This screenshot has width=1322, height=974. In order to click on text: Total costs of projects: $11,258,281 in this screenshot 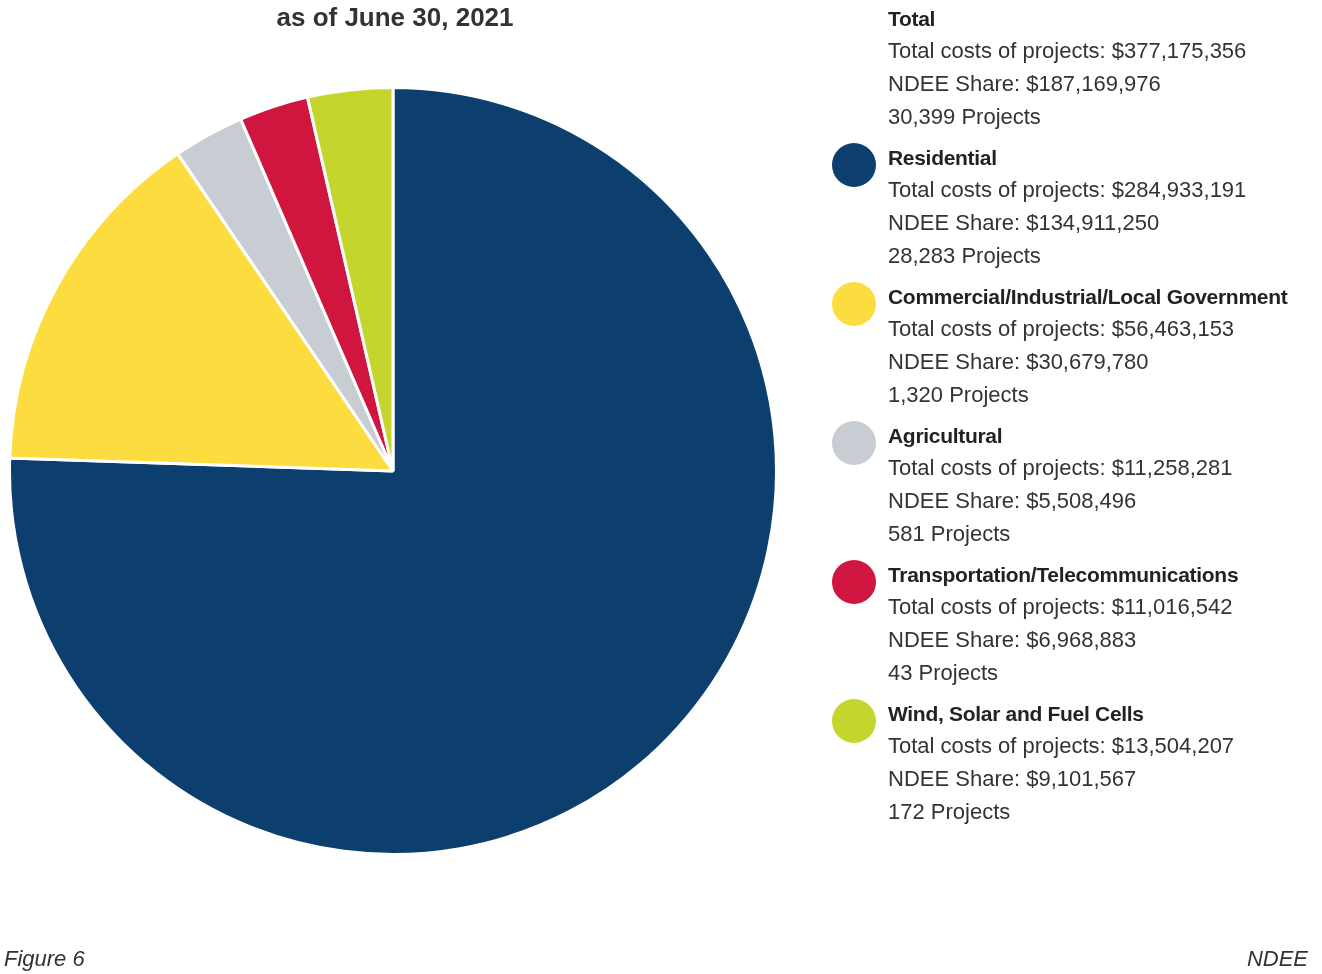, I will do `click(1060, 468)`.